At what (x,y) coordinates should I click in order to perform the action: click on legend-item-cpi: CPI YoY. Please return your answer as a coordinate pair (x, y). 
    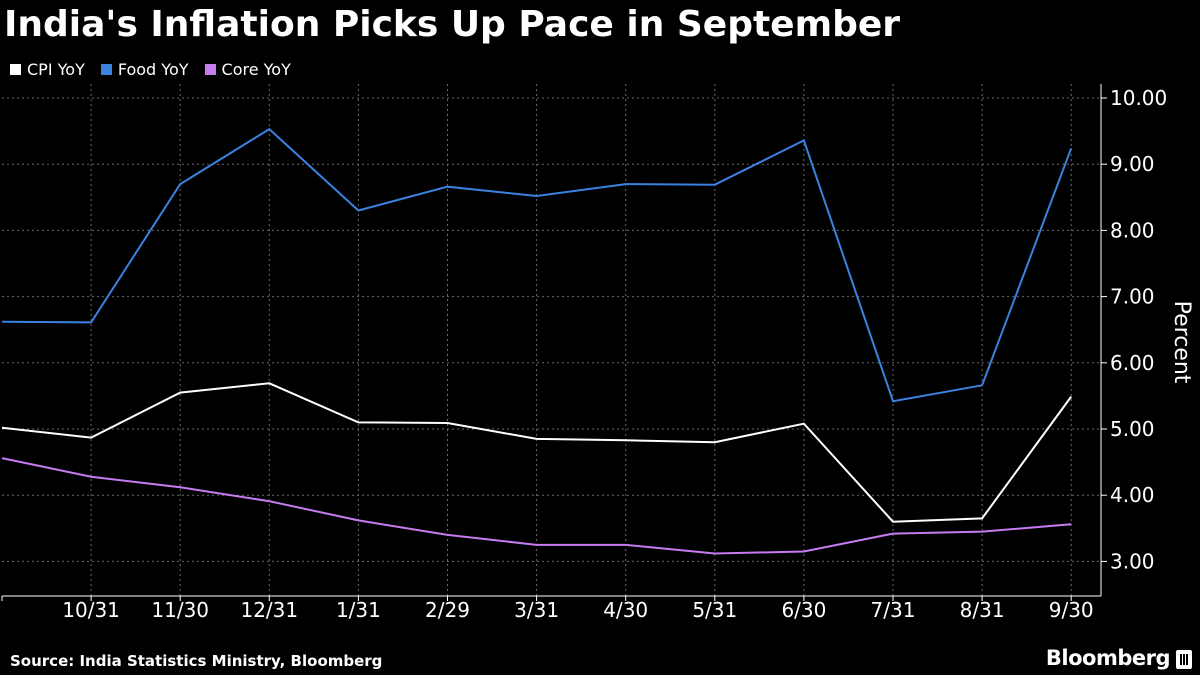
    Looking at the image, I should click on (47, 69).